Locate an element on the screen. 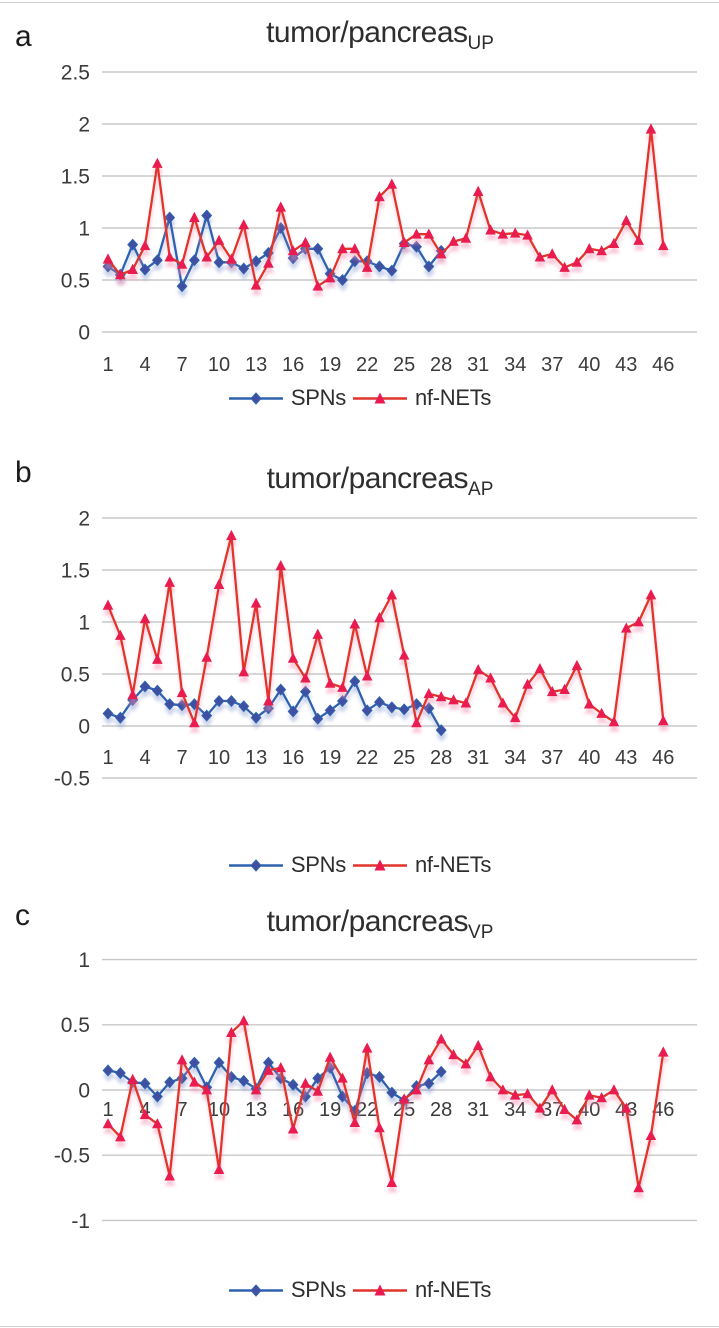 This screenshot has height=1328, width=719. x-tick-label: 22 is located at coordinates (367, 1110).